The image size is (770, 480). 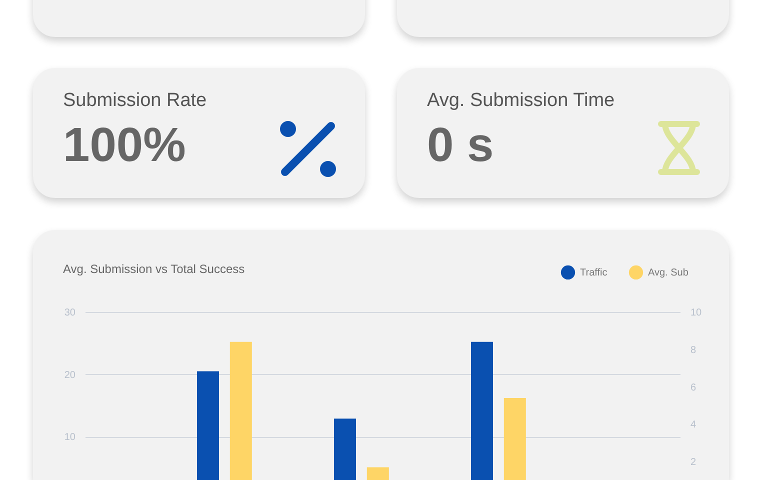 What do you see at coordinates (124, 145) in the screenshot?
I see `text: 100%` at bounding box center [124, 145].